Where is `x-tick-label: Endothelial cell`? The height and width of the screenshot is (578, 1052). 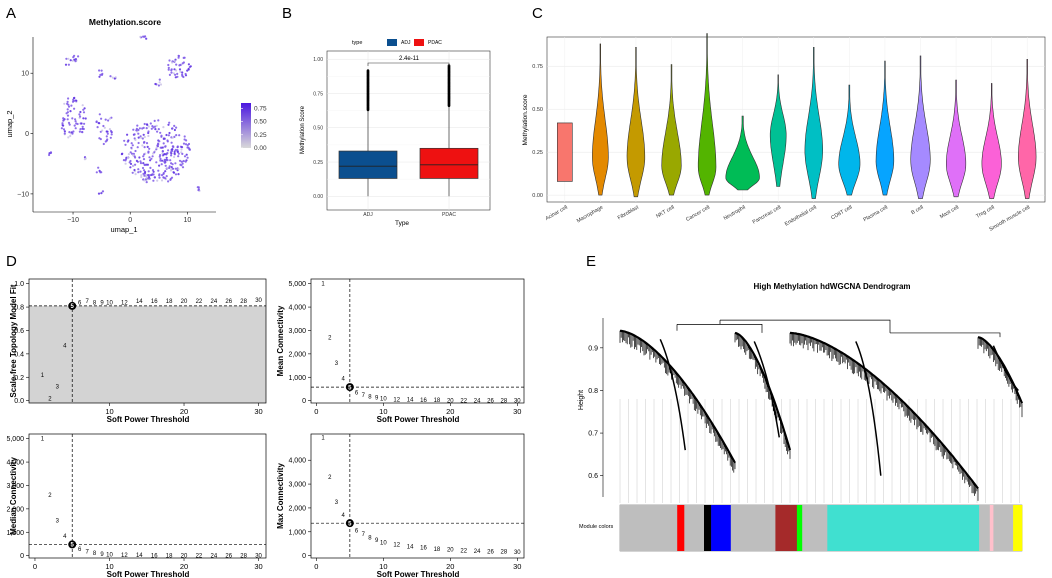 x-tick-label: Endothelial cell is located at coordinates (801, 216).